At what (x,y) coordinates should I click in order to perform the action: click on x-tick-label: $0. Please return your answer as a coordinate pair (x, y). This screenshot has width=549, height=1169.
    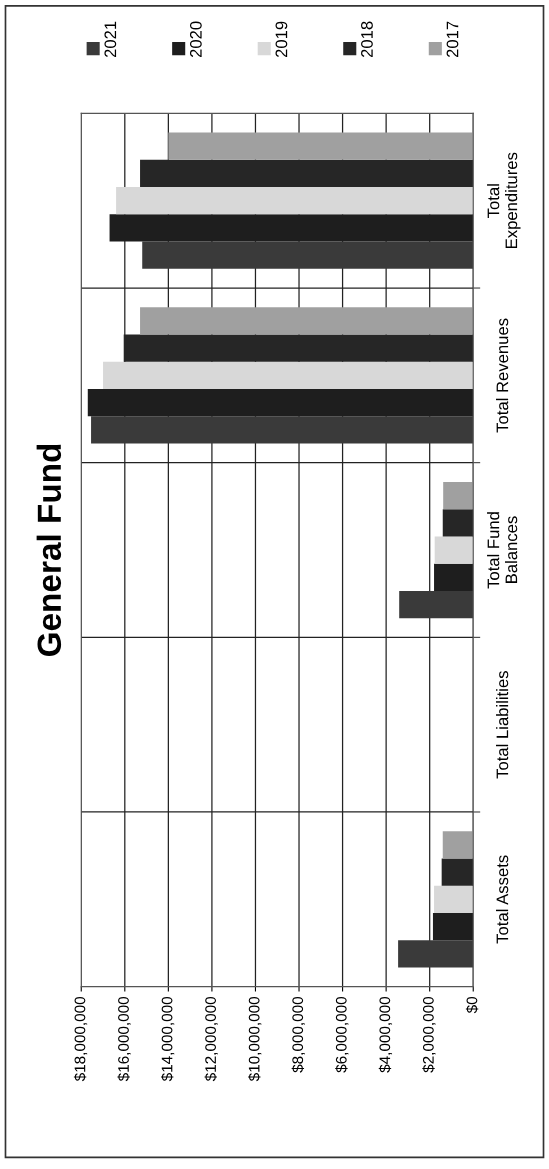
    Looking at the image, I should click on (472, 1005).